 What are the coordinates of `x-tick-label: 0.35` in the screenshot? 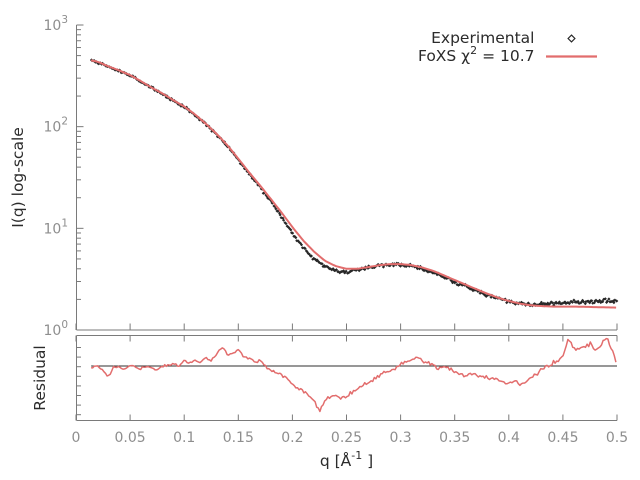 It's located at (454, 438).